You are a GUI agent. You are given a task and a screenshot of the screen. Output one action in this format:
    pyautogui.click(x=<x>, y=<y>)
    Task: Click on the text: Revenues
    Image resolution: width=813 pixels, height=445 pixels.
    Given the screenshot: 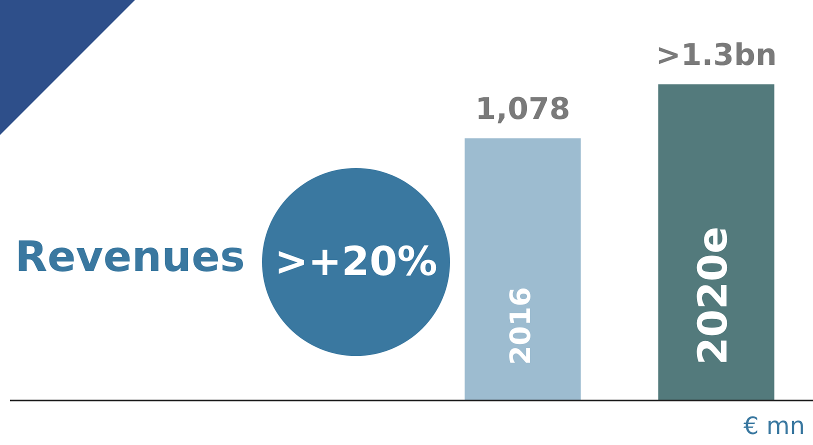 What is the action you would take?
    pyautogui.click(x=130, y=256)
    